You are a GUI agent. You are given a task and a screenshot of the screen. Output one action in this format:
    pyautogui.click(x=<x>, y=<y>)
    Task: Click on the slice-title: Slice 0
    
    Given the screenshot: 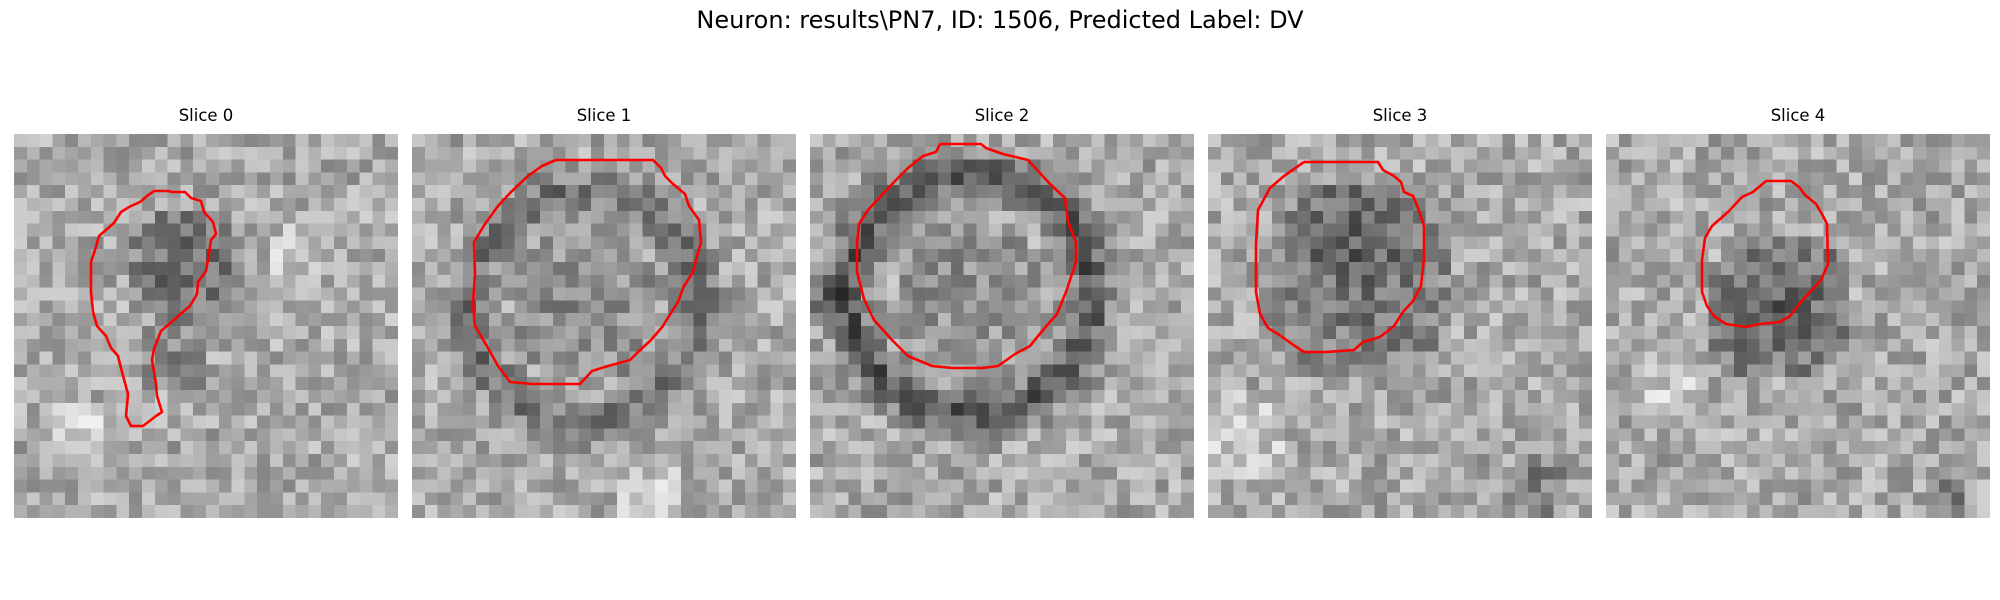 What is the action you would take?
    pyautogui.click(x=206, y=115)
    